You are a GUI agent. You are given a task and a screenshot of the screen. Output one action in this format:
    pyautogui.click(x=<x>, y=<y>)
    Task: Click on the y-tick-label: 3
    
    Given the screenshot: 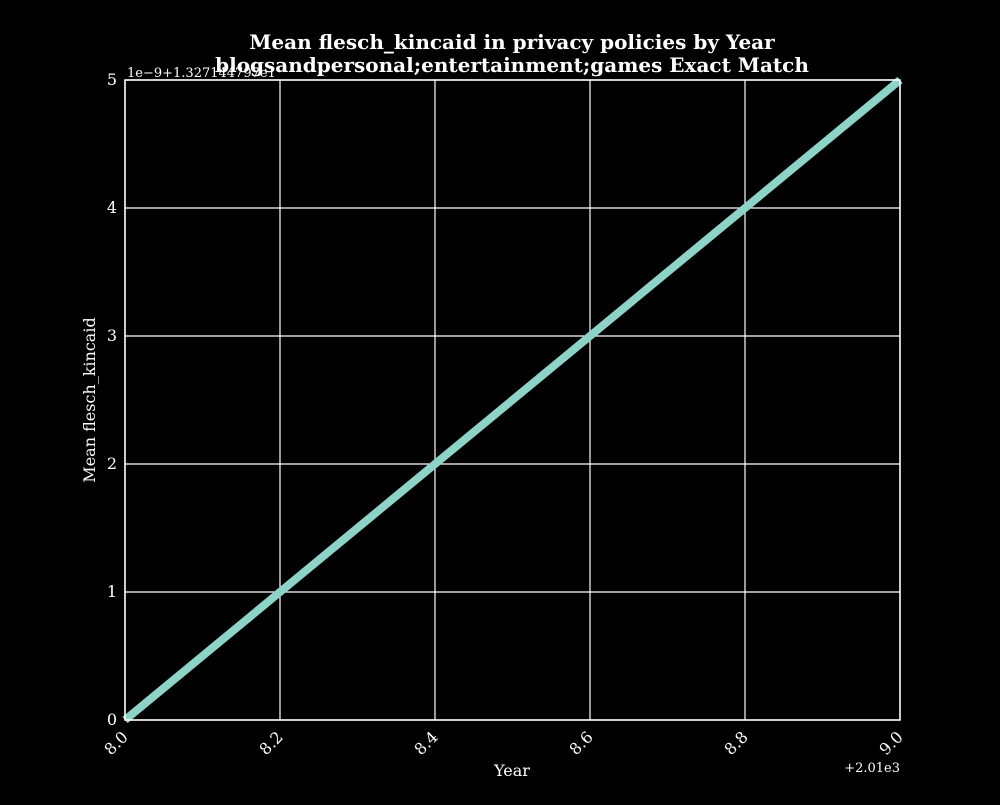 What is the action you would take?
    pyautogui.click(x=112, y=335)
    